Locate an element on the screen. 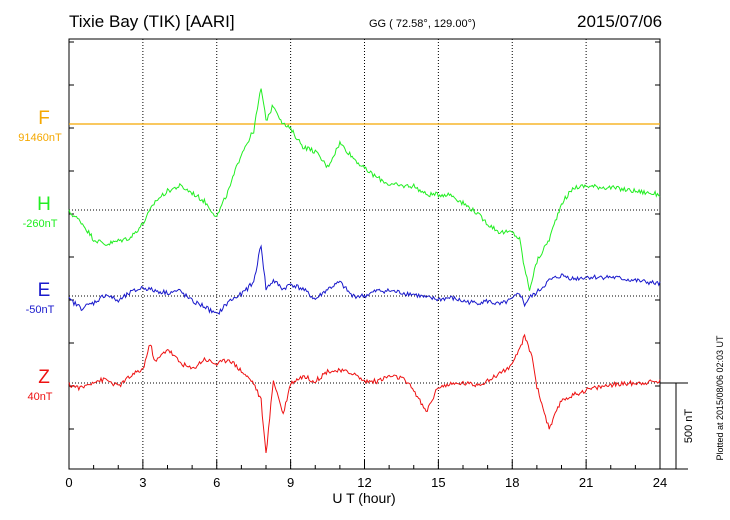 The width and height of the screenshot is (730, 520). plotted-at-label: Plotted at 2015/08/06 02:03 UT is located at coordinates (720, 398).